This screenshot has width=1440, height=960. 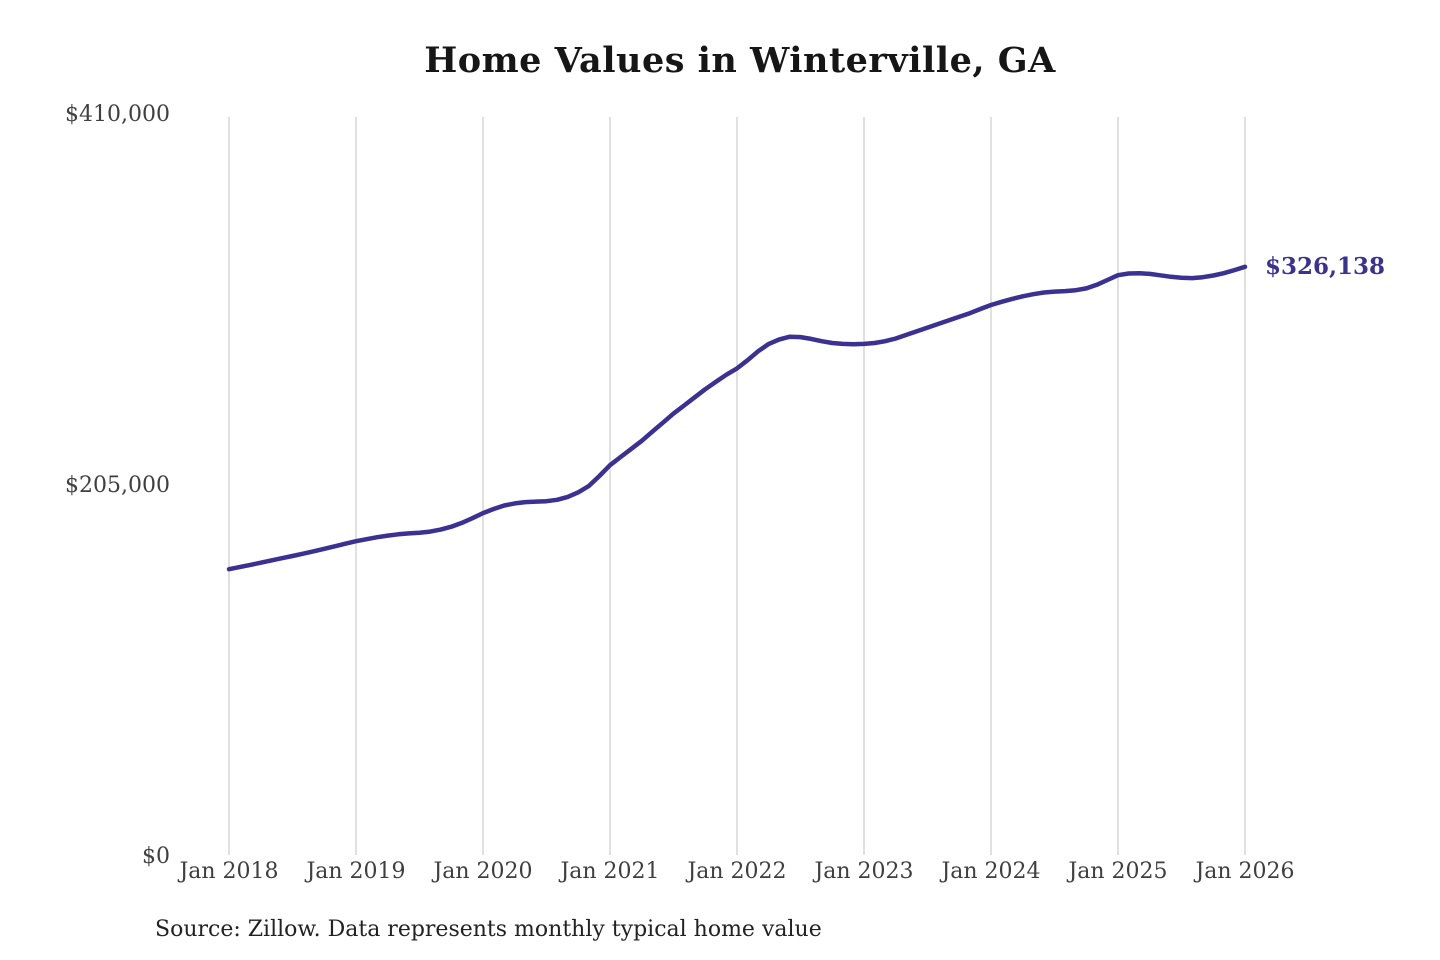 I want to click on x-tick-label: Jan 2023, so click(x=864, y=871).